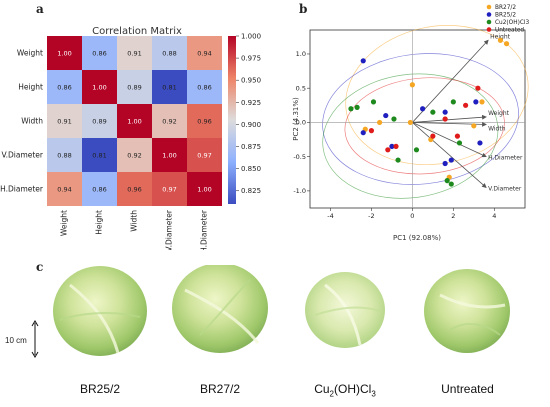 This screenshot has width=550, height=407. What do you see at coordinates (330, 216) in the screenshot?
I see `x-tick-label: -4` at bounding box center [330, 216].